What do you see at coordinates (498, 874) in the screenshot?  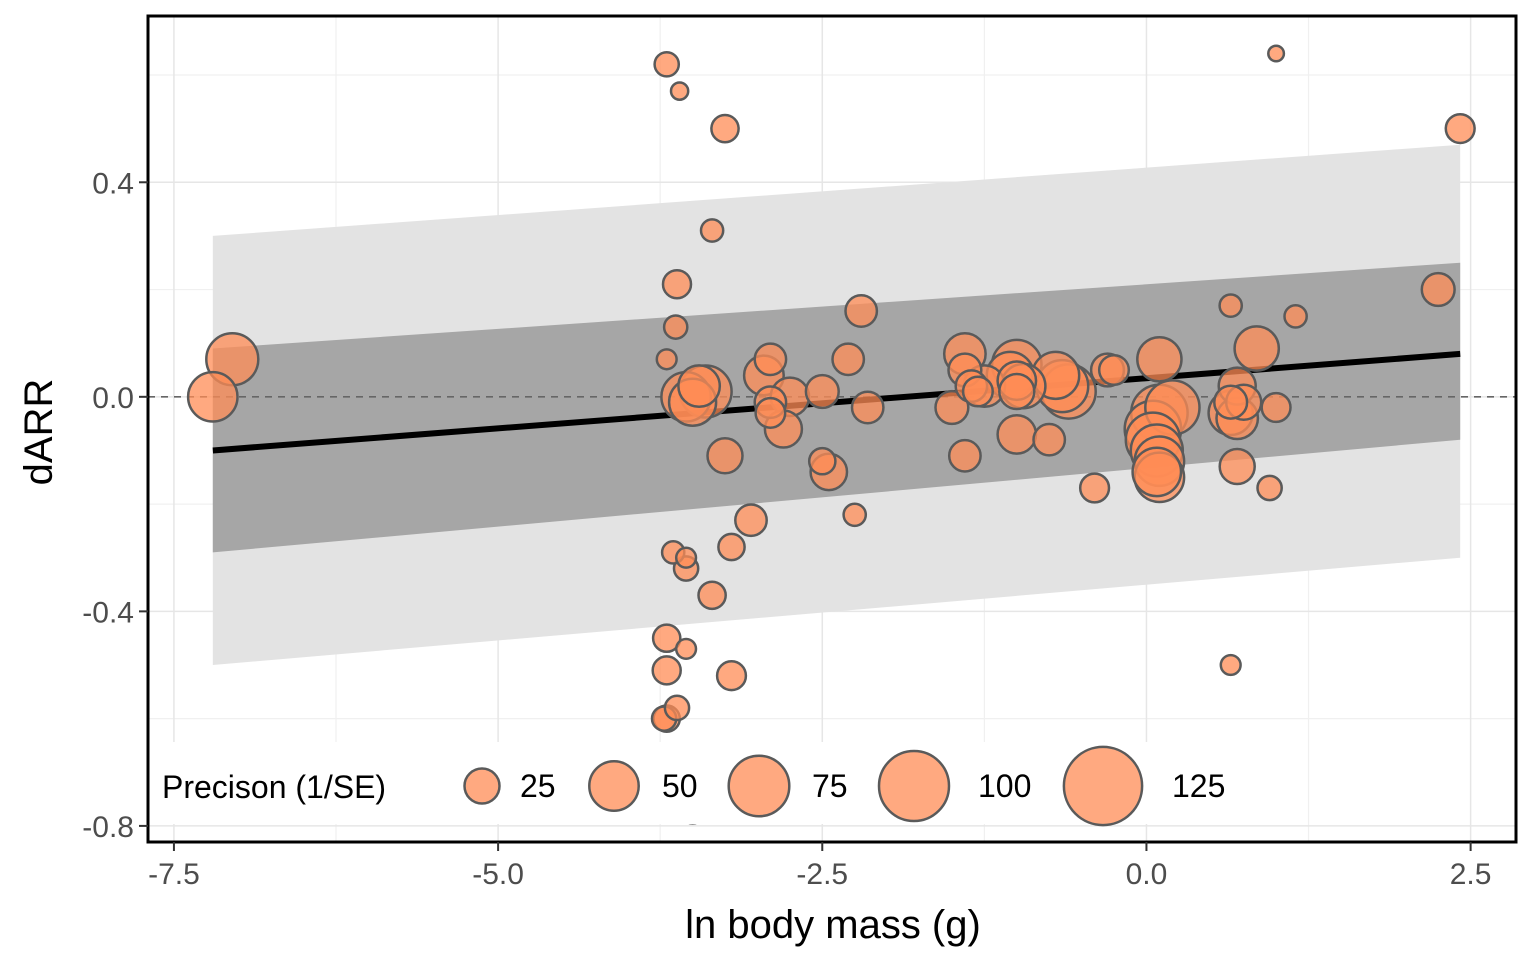 I see `x-tick-label: -5.0` at bounding box center [498, 874].